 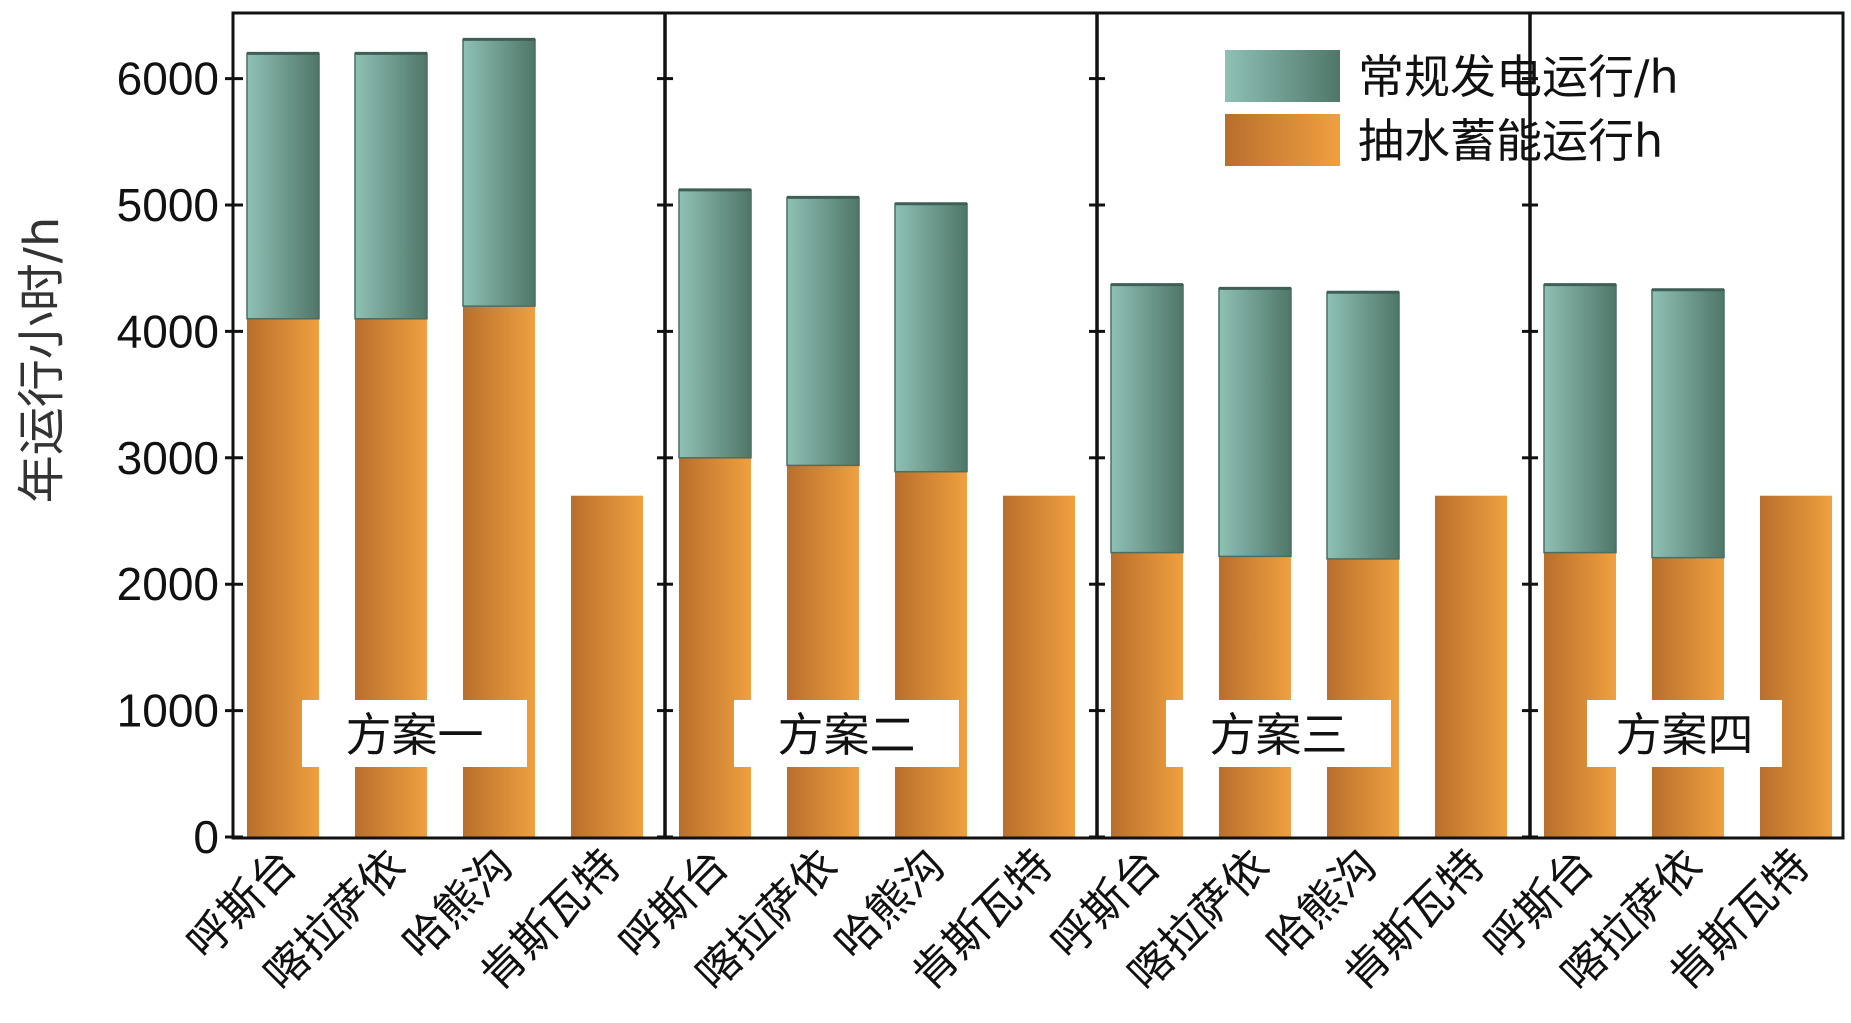 I want to click on scheme-label: 方案三, so click(x=1279, y=735).